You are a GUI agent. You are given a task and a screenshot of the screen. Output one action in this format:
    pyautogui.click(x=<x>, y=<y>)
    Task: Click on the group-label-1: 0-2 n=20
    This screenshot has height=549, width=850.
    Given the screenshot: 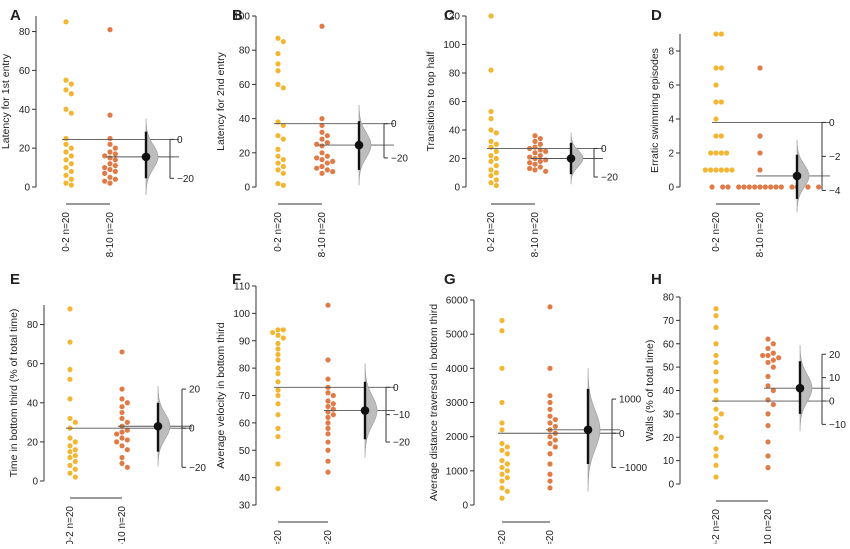 What is the action you would take?
    pyautogui.click(x=716, y=232)
    